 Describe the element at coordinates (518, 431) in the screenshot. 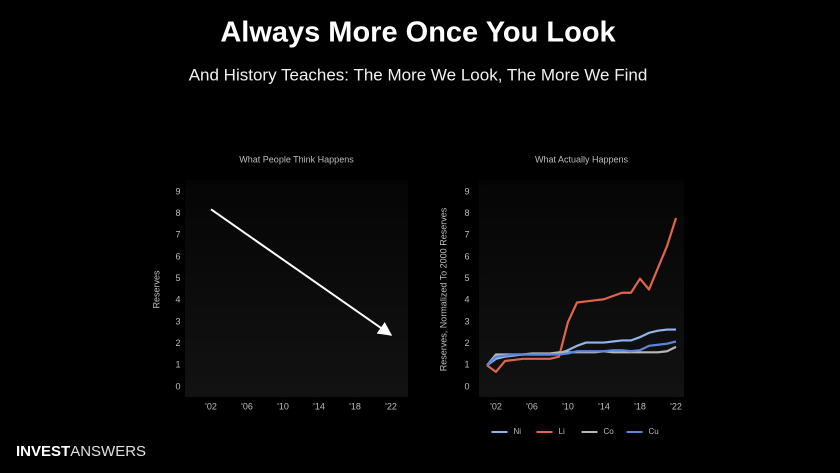

I see `legend-label: Ni` at that location.